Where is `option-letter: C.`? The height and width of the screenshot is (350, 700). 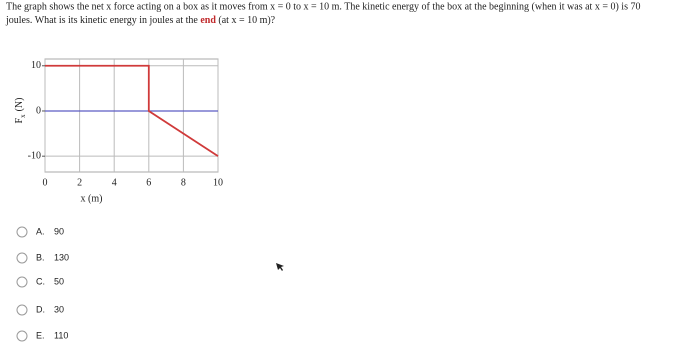 option-letter: C. is located at coordinates (40, 281).